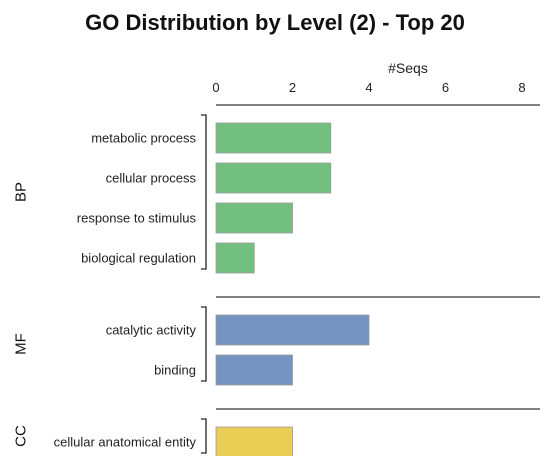 The height and width of the screenshot is (456, 550). Describe the element at coordinates (125, 442) in the screenshot. I see `category-label: cellular anatomical entity` at that location.